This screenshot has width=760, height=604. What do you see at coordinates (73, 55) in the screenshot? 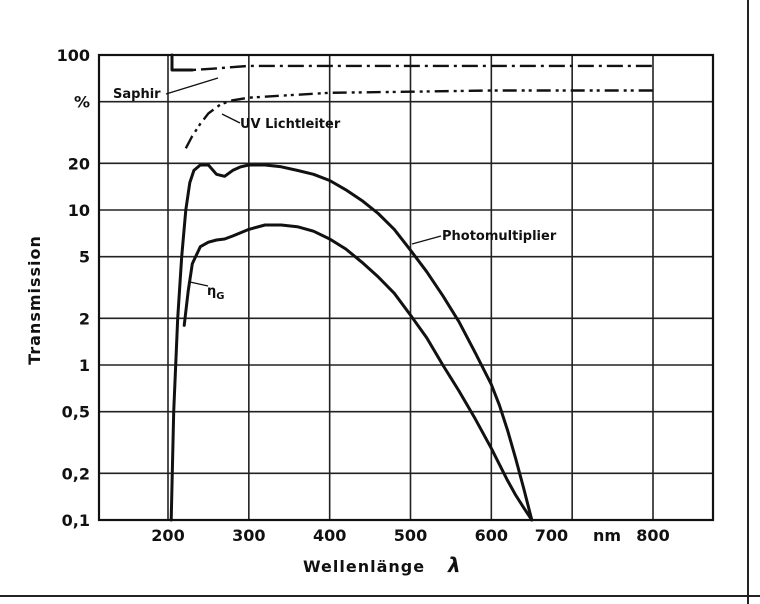
I see `y-tick-label-100: 100` at bounding box center [73, 55].